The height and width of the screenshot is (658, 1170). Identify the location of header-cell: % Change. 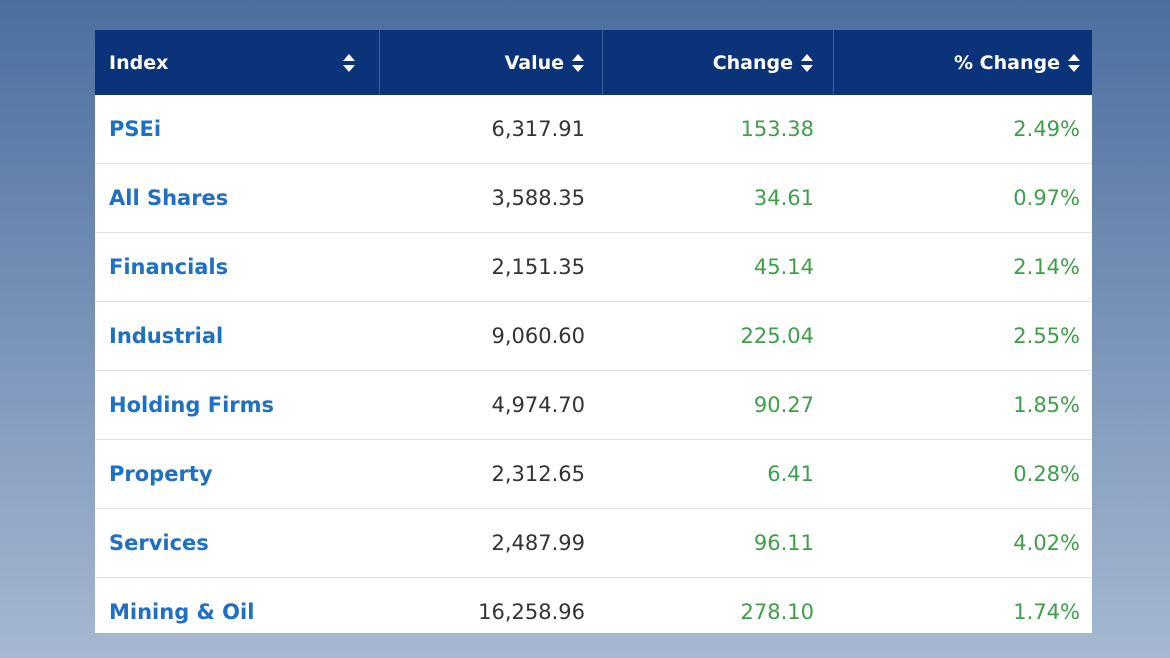
(963, 62).